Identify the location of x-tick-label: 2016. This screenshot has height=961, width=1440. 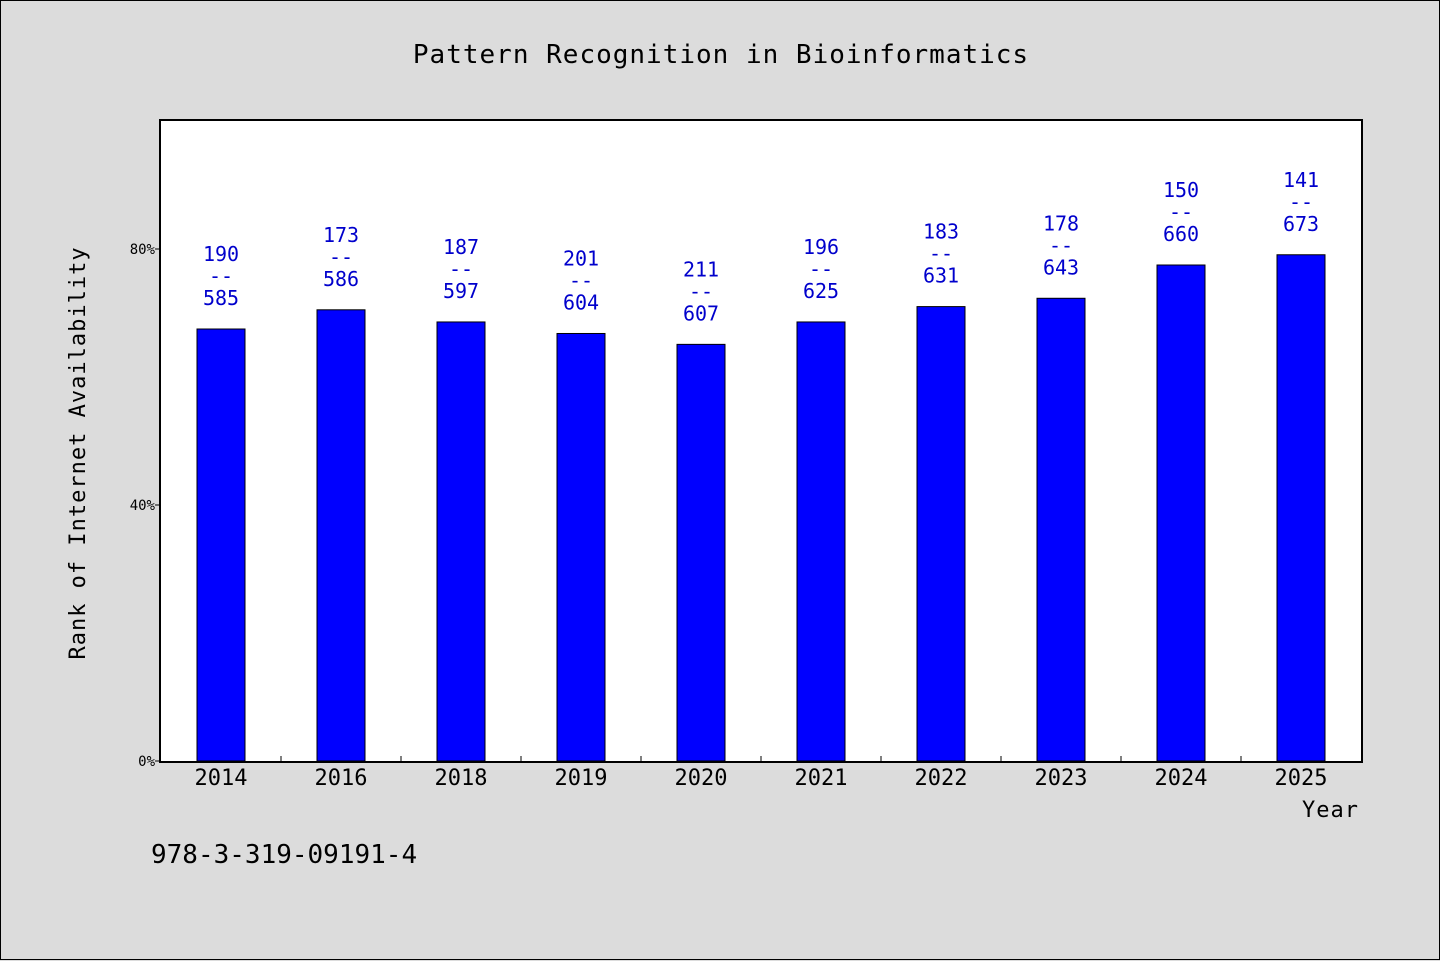
(341, 778).